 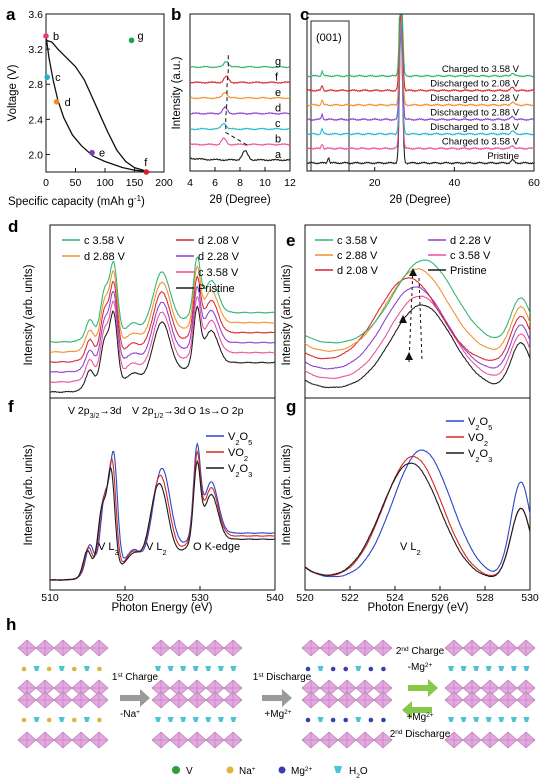 I want to click on panel-d-legend-label: c 3.58 V, so click(x=104, y=241).